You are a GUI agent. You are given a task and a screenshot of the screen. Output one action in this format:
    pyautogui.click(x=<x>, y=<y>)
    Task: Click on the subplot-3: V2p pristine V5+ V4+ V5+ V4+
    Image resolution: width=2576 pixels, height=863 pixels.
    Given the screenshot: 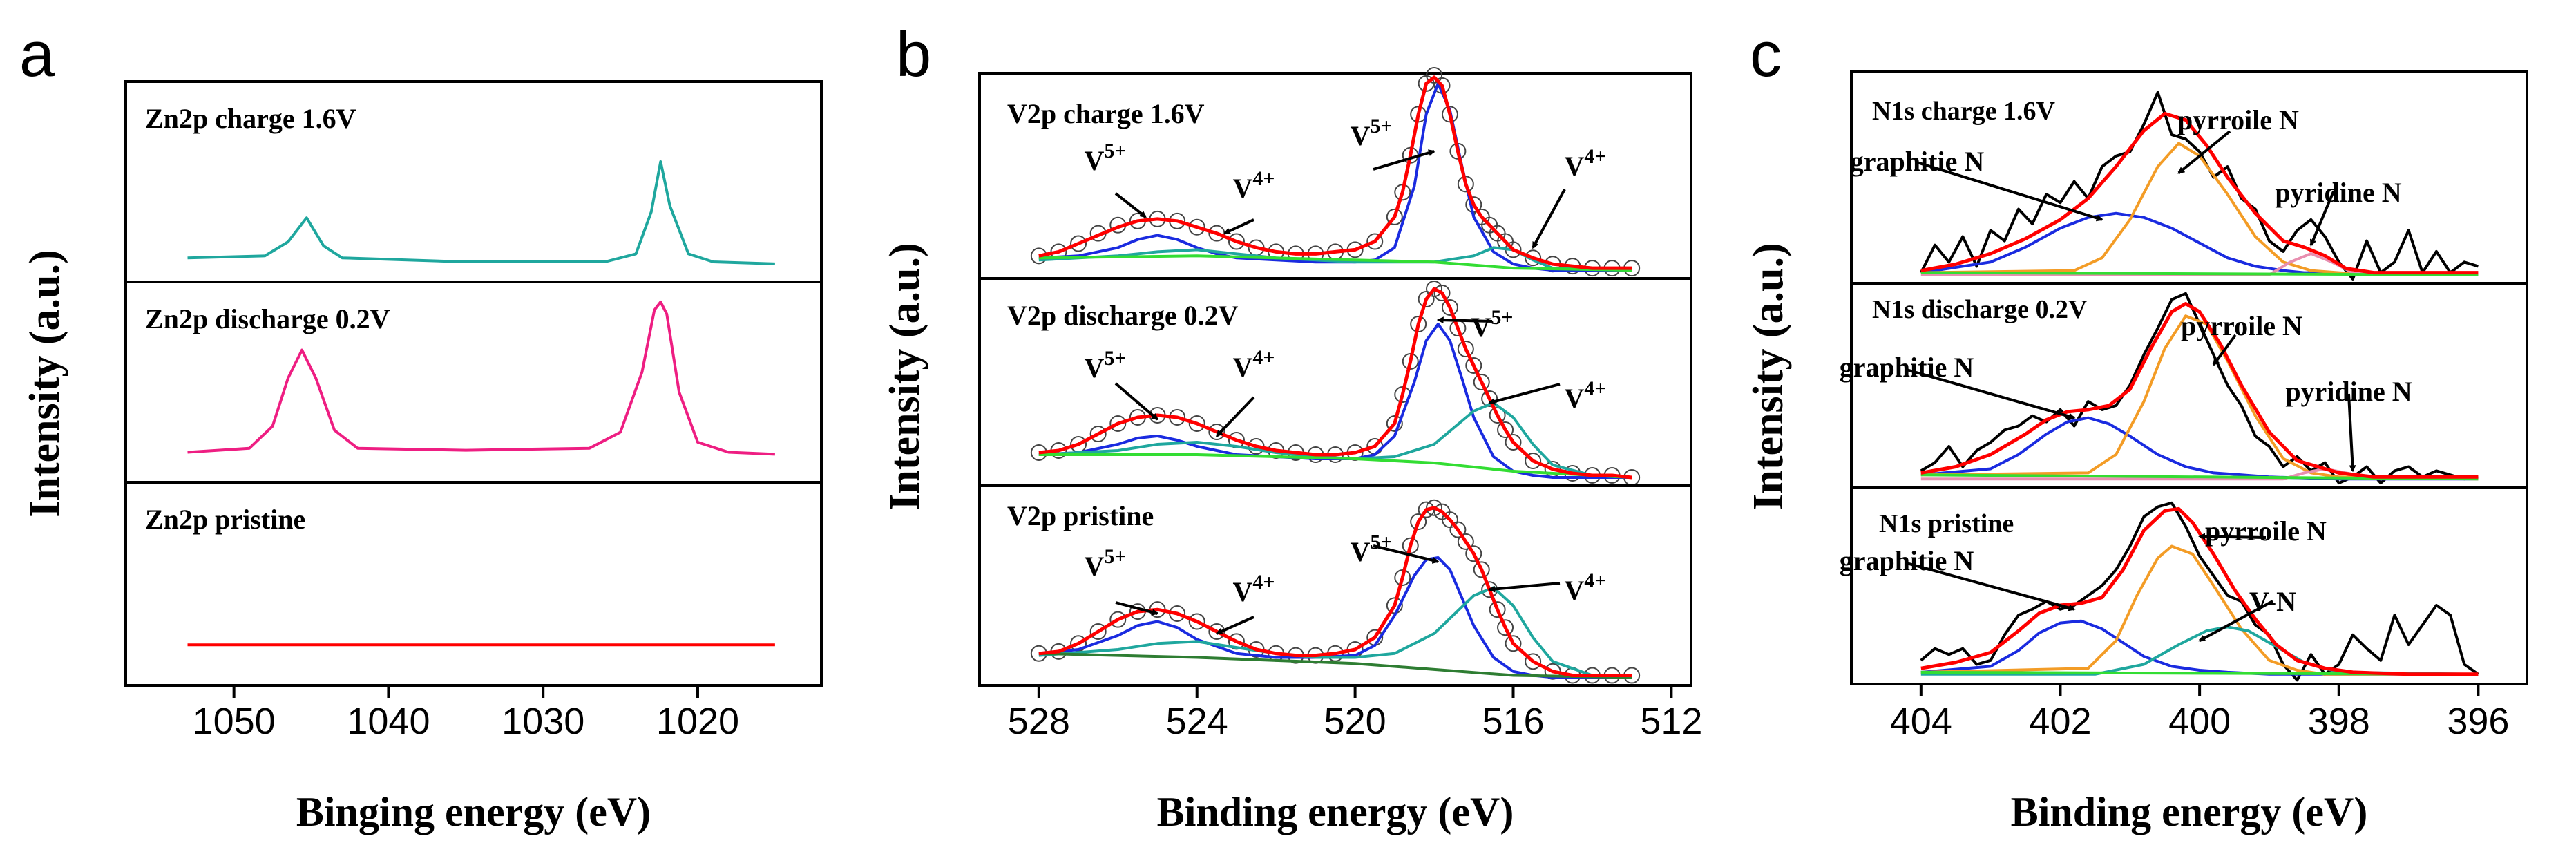 What is the action you would take?
    pyautogui.click(x=1335, y=586)
    